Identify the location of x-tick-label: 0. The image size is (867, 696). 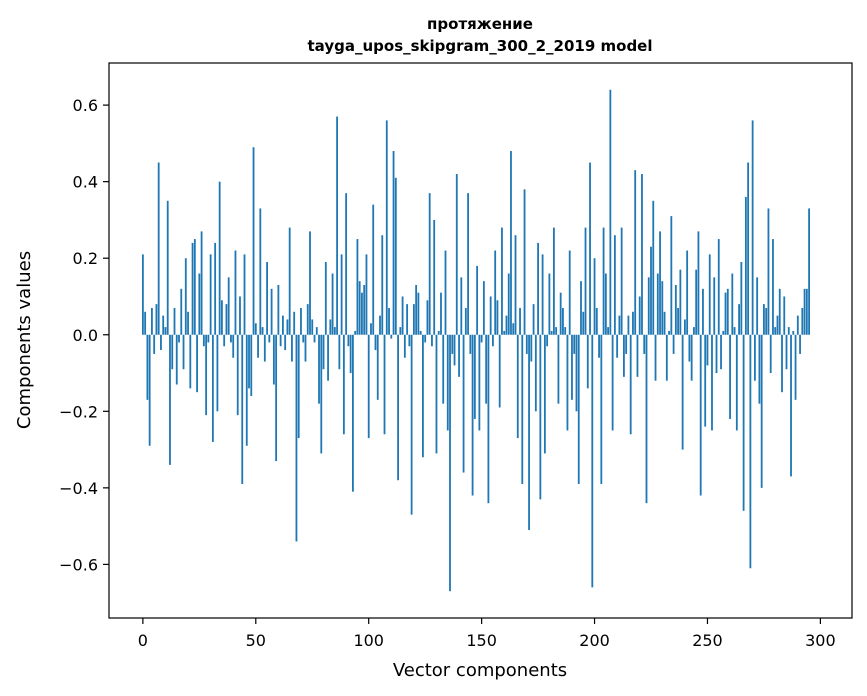
(143, 640).